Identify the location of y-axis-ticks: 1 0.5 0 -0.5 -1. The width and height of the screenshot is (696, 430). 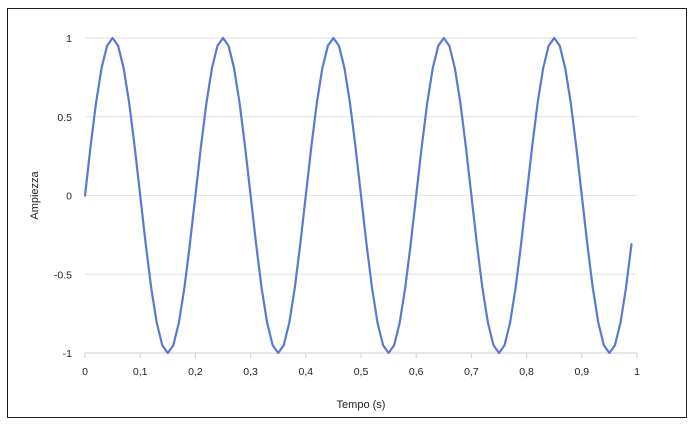
(63, 196).